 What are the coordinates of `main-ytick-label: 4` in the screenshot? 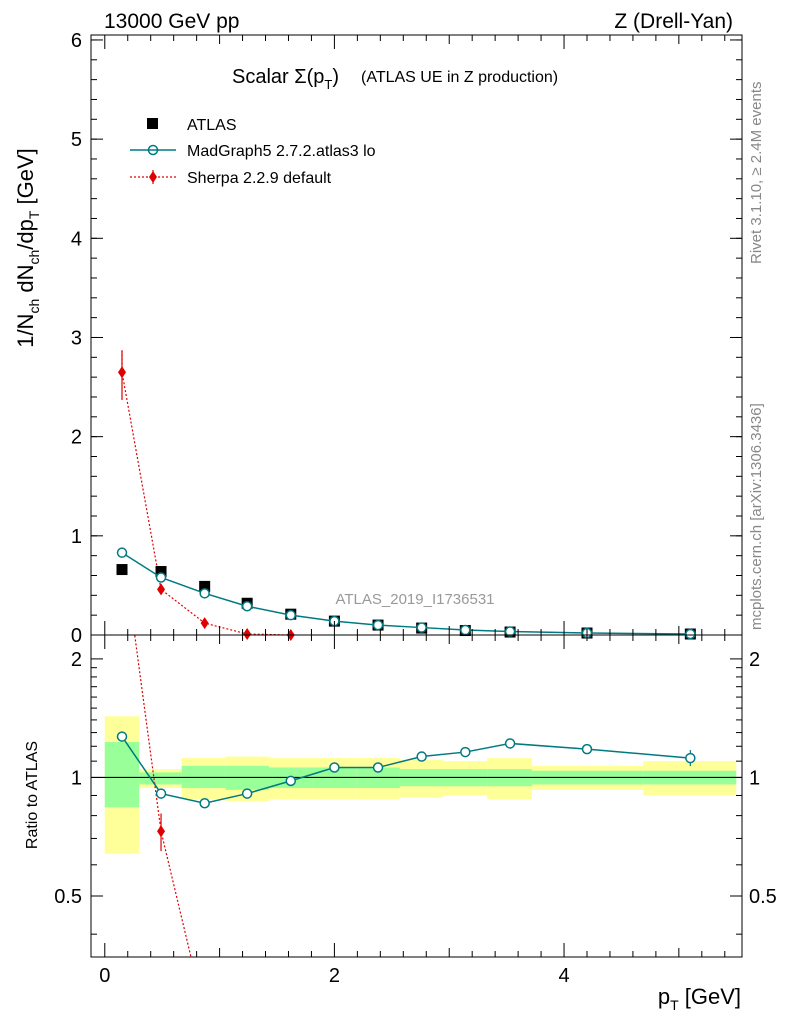 It's located at (76, 239).